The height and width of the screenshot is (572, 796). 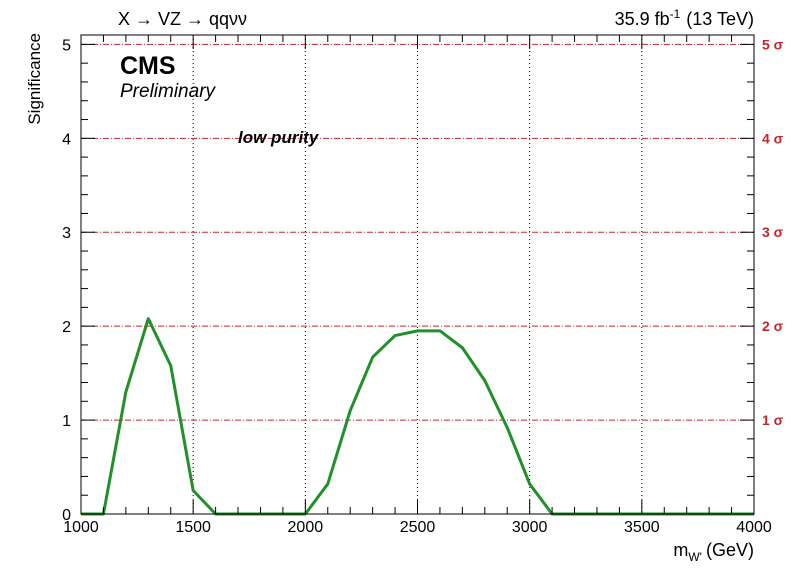 What do you see at coordinates (684, 18) in the screenshot?
I see `lumi-label: 35.9 fb-1 (13 TeV)` at bounding box center [684, 18].